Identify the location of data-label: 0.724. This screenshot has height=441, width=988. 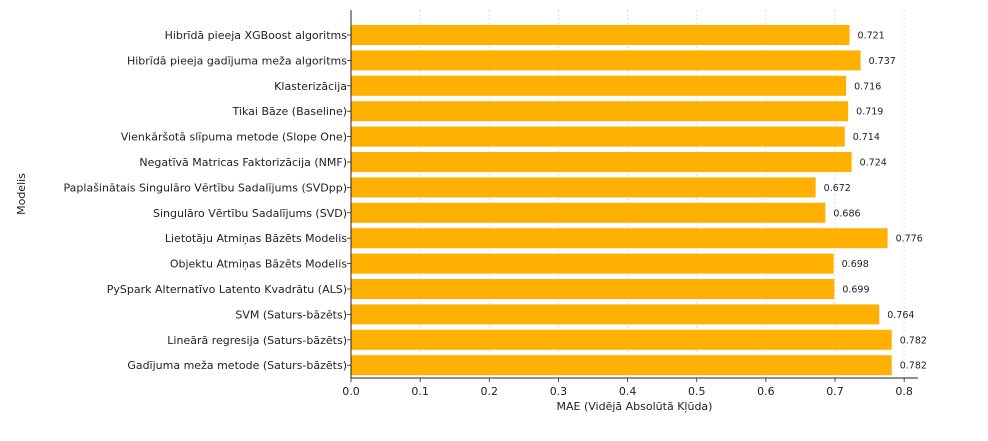
(873, 163).